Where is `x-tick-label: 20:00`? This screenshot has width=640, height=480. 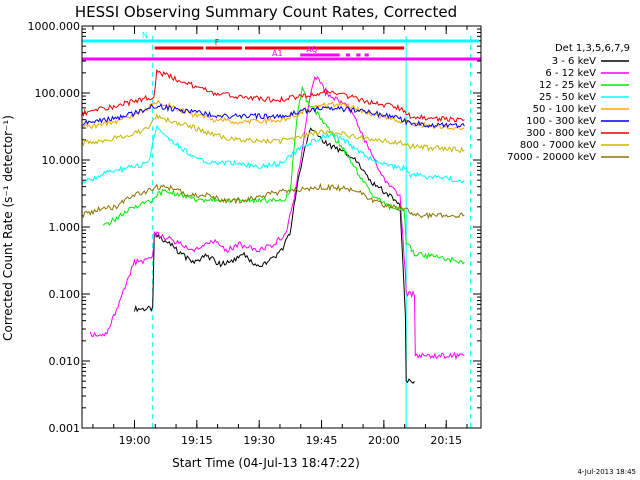 x-tick-label: 20:00 is located at coordinates (384, 440).